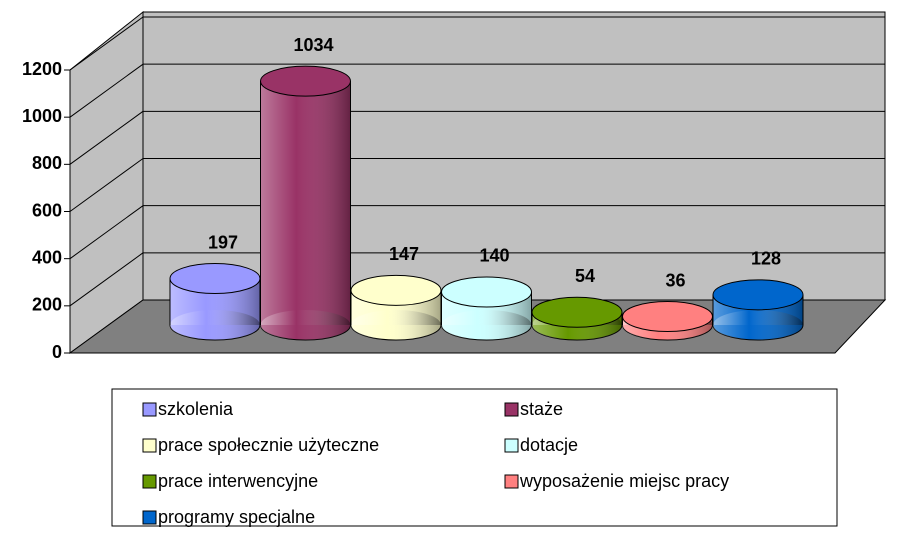 This screenshot has height=534, width=897. I want to click on value-label: 140, so click(494, 256).